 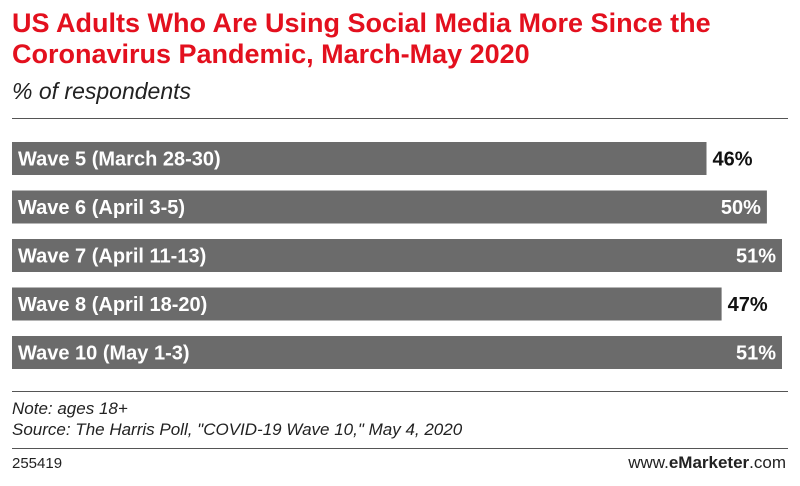 What do you see at coordinates (104, 354) in the screenshot?
I see `bar-category-label: Wave 10 (May 1-3)` at bounding box center [104, 354].